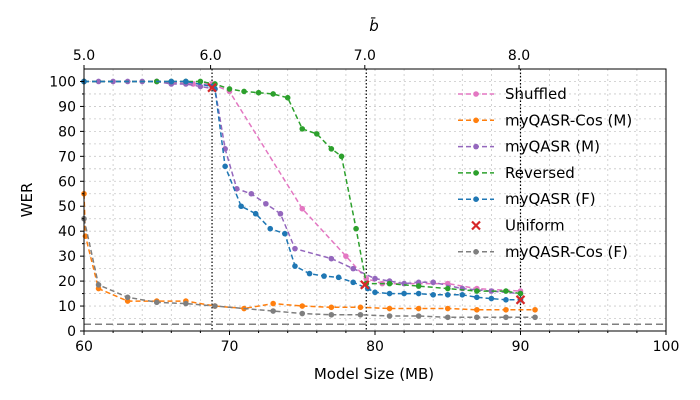 Image resolution: width=700 pixels, height=400 pixels. What do you see at coordinates (67, 307) in the screenshot?
I see `y-tick-label: 10` at bounding box center [67, 307].